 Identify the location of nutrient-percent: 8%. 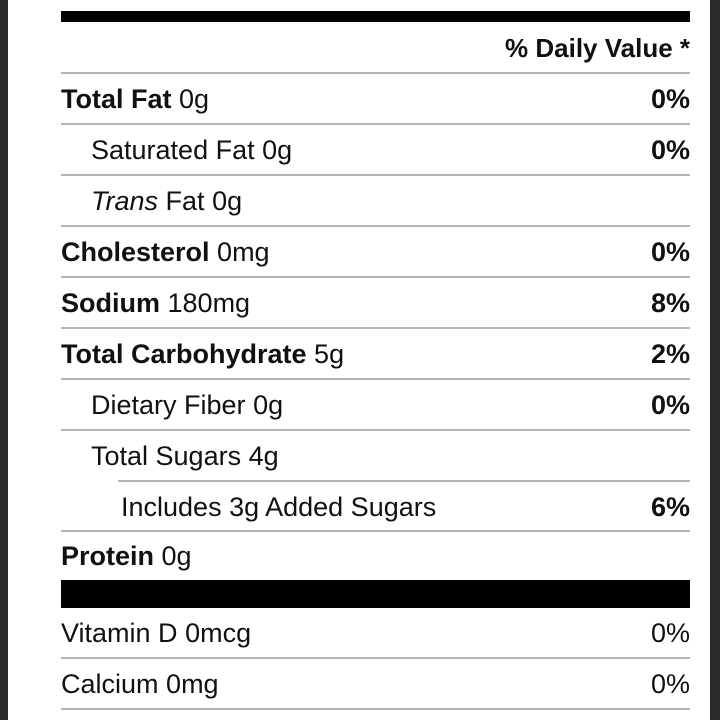
(670, 302).